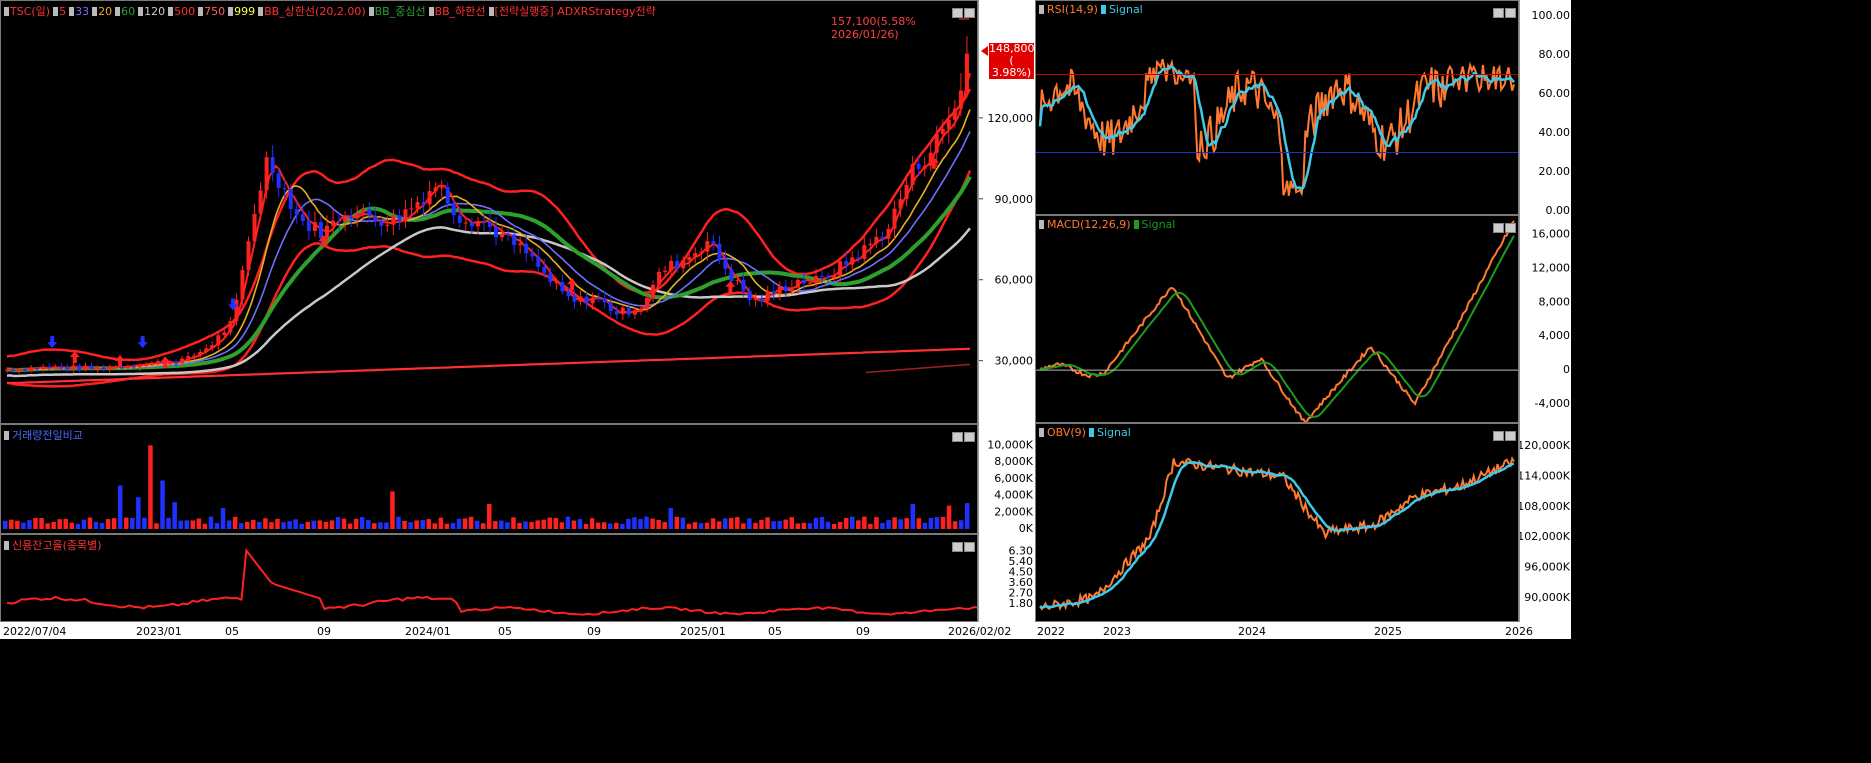  Describe the element at coordinates (1545, 107) in the screenshot. I see `rsi-y-axis: 100.00 80.00 60.00 40.00 20.00 0.00` at that location.